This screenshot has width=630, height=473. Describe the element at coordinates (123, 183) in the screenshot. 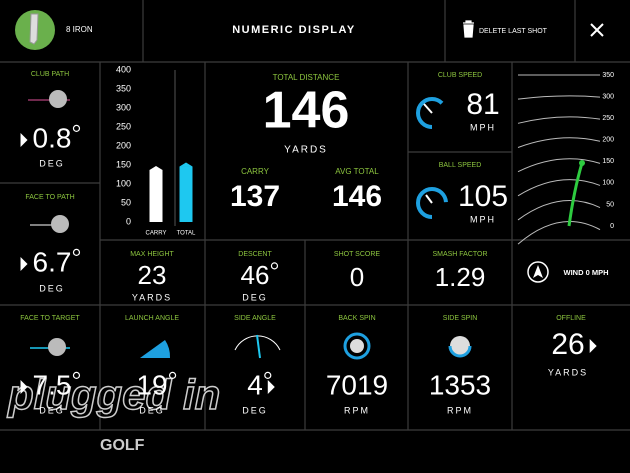

I see `y-tick-label: 100` at that location.